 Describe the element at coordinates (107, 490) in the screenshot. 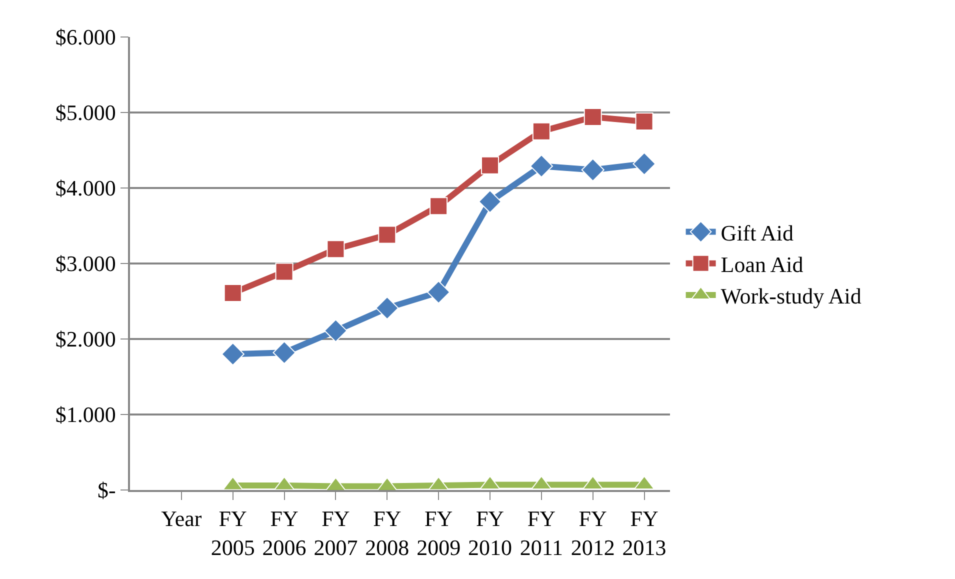

I see `y-tick-label: $-` at that location.